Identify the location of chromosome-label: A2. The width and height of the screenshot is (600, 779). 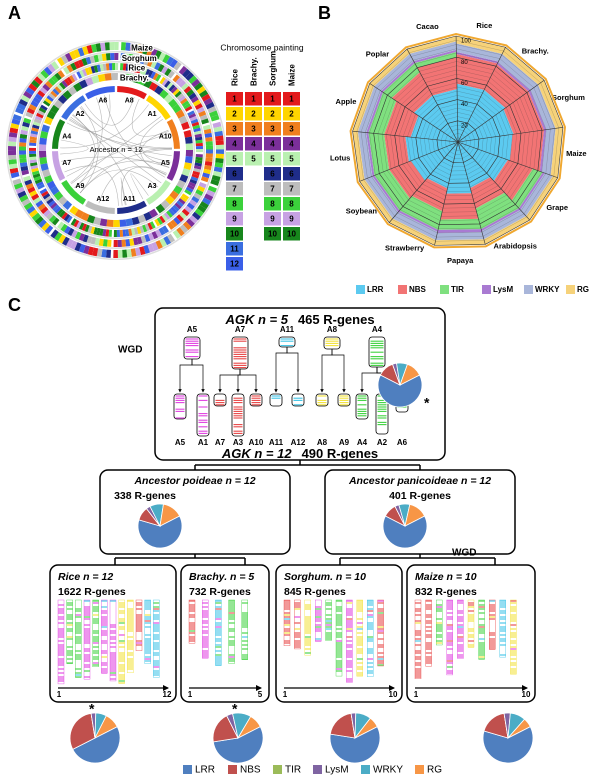
(79, 114).